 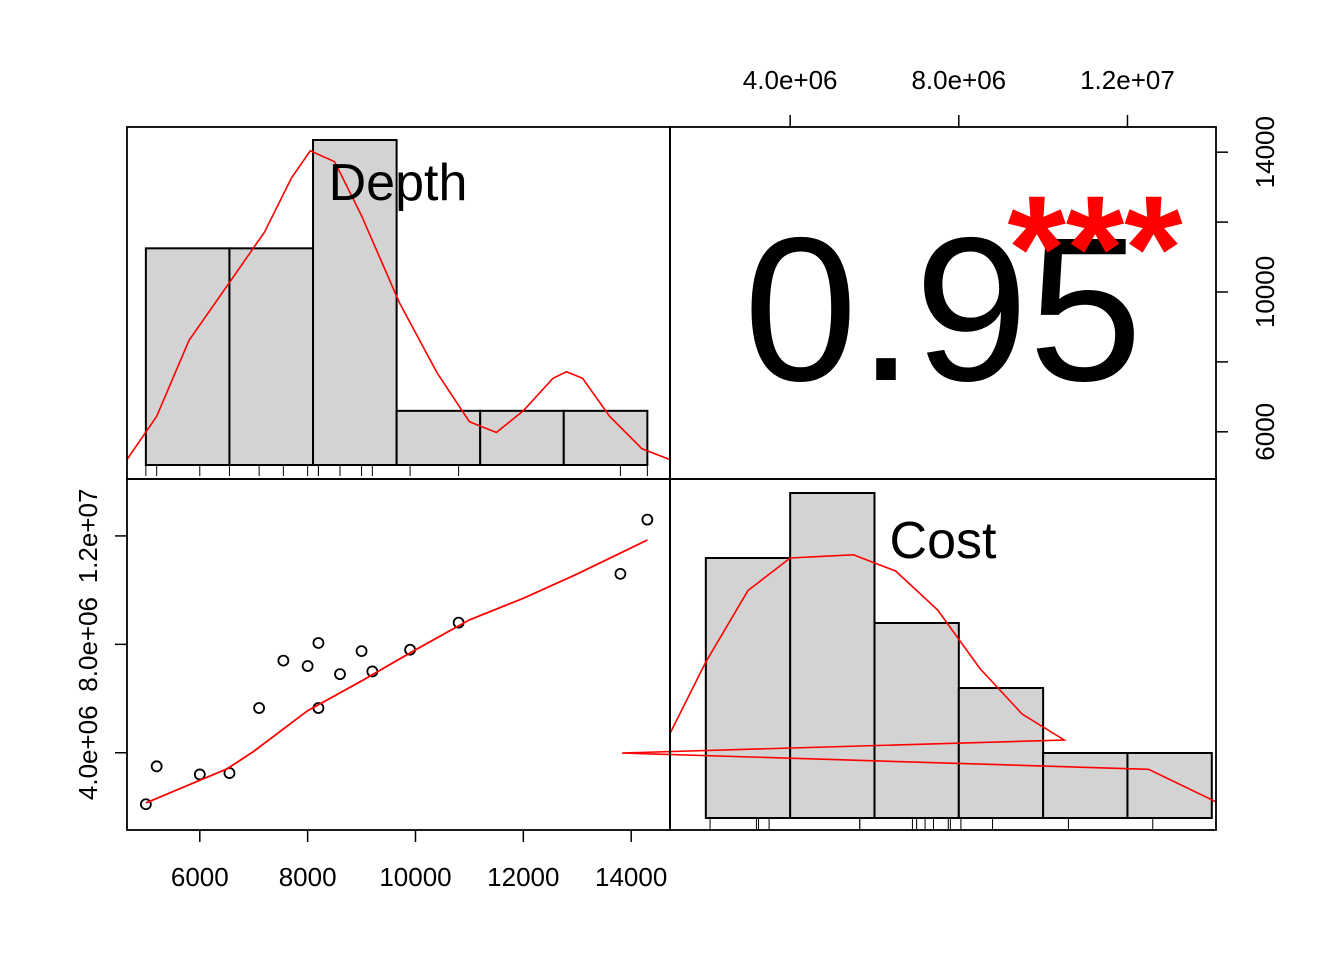 I want to click on depth-x-tick-label: 6000, so click(x=200, y=877).